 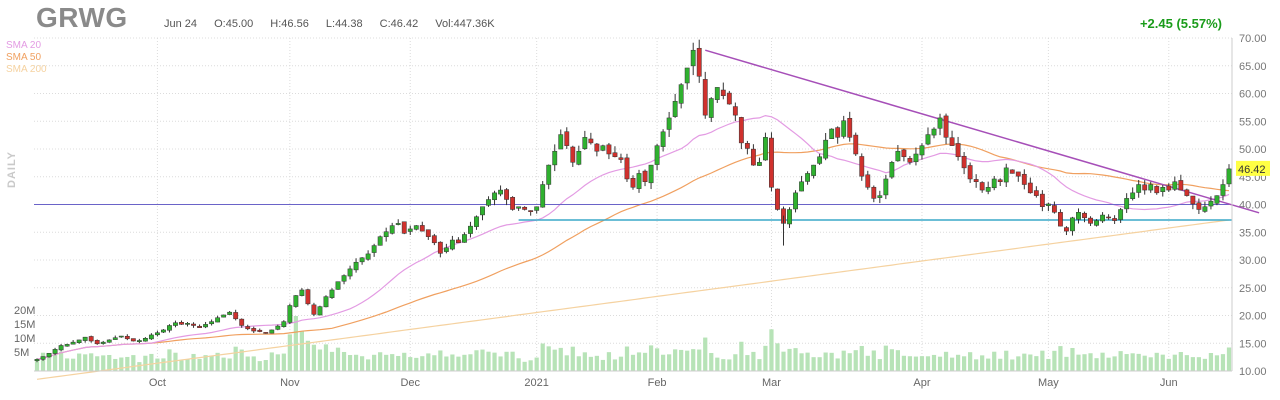 What do you see at coordinates (289, 24) in the screenshot?
I see `quote-high: H:46.56` at bounding box center [289, 24].